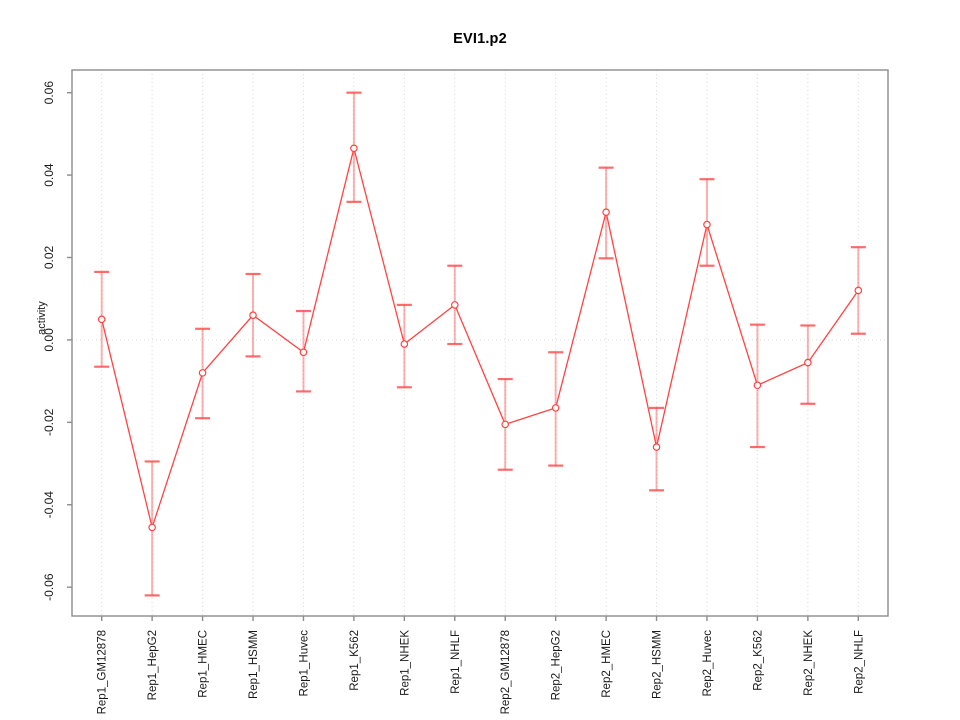 This screenshot has width=960, height=720. I want to click on x-tick-label: Rep2_NHEK, so click(809, 663).